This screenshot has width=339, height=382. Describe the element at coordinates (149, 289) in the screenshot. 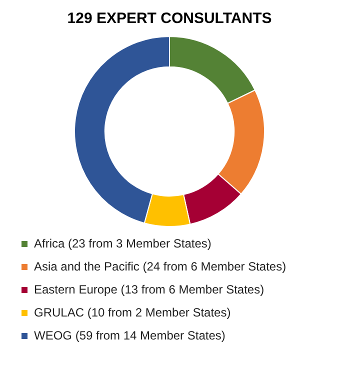

I see `legend-label: Eastern Europe (13 from 6 Member States)` at that location.